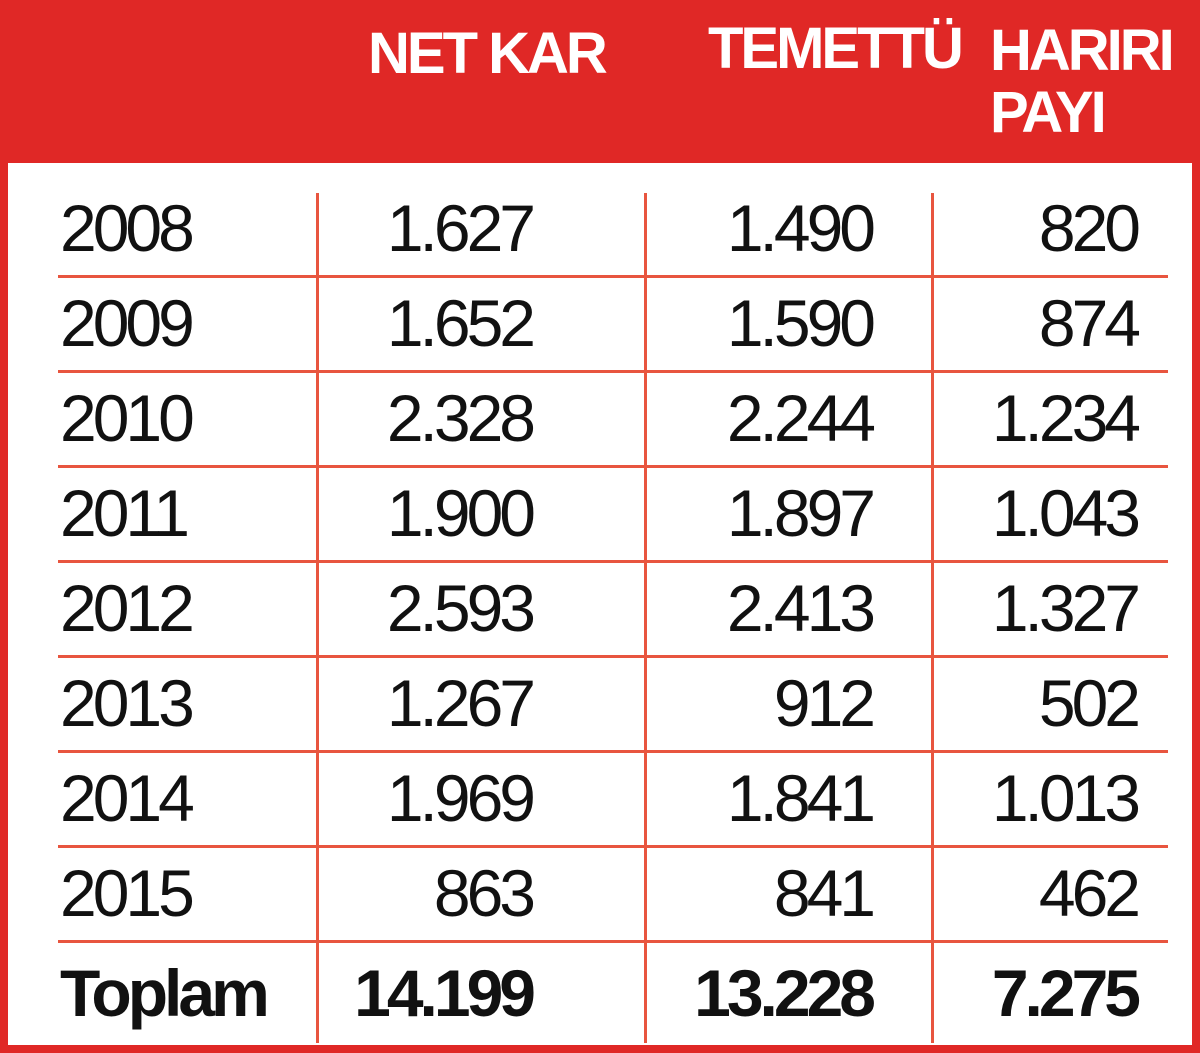 The image size is (1200, 1053). What do you see at coordinates (1089, 228) in the screenshot?
I see `cell-value: 820` at bounding box center [1089, 228].